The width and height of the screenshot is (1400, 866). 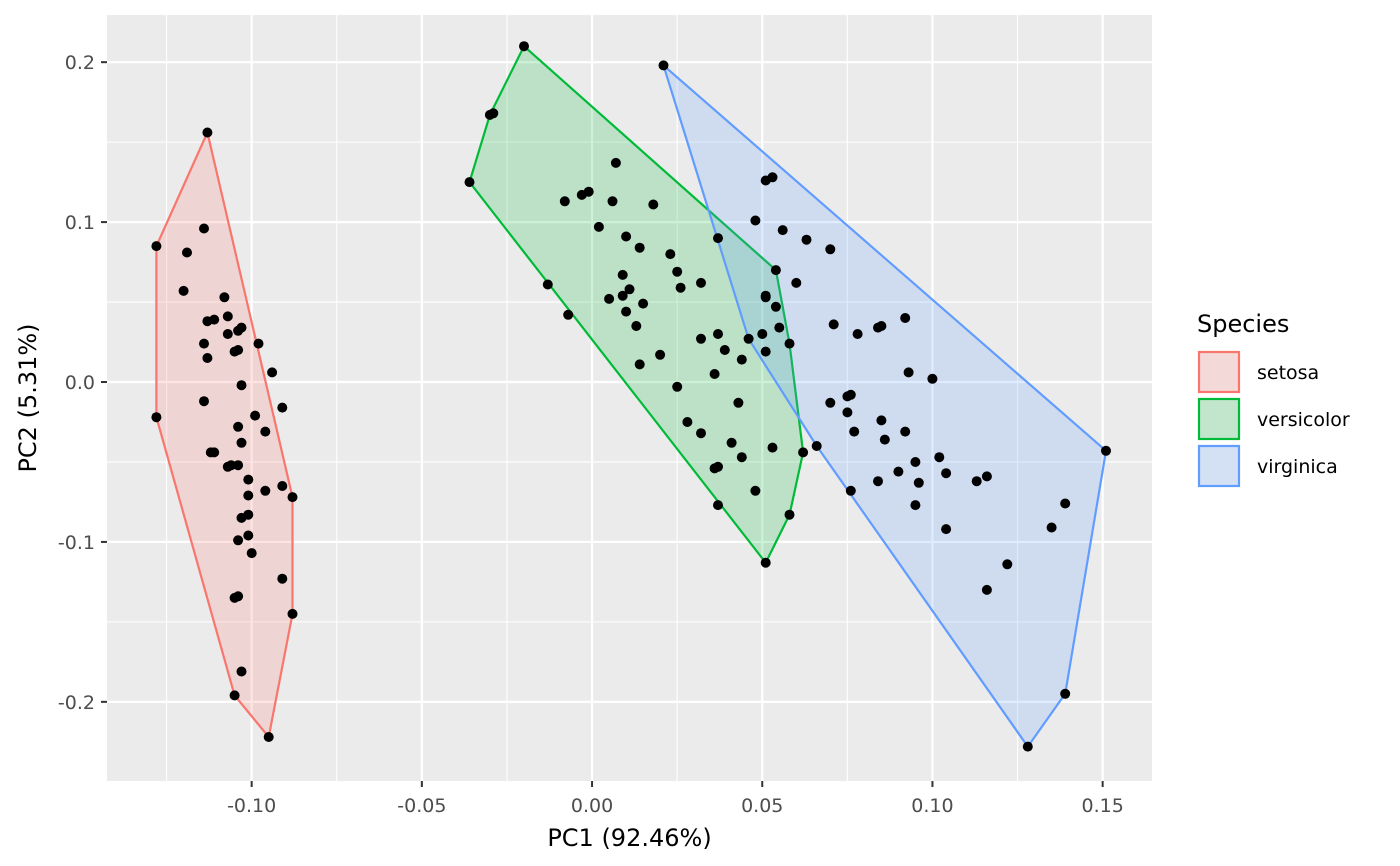 What do you see at coordinates (251, 806) in the screenshot?
I see `x-tick-label: -0.10` at bounding box center [251, 806].